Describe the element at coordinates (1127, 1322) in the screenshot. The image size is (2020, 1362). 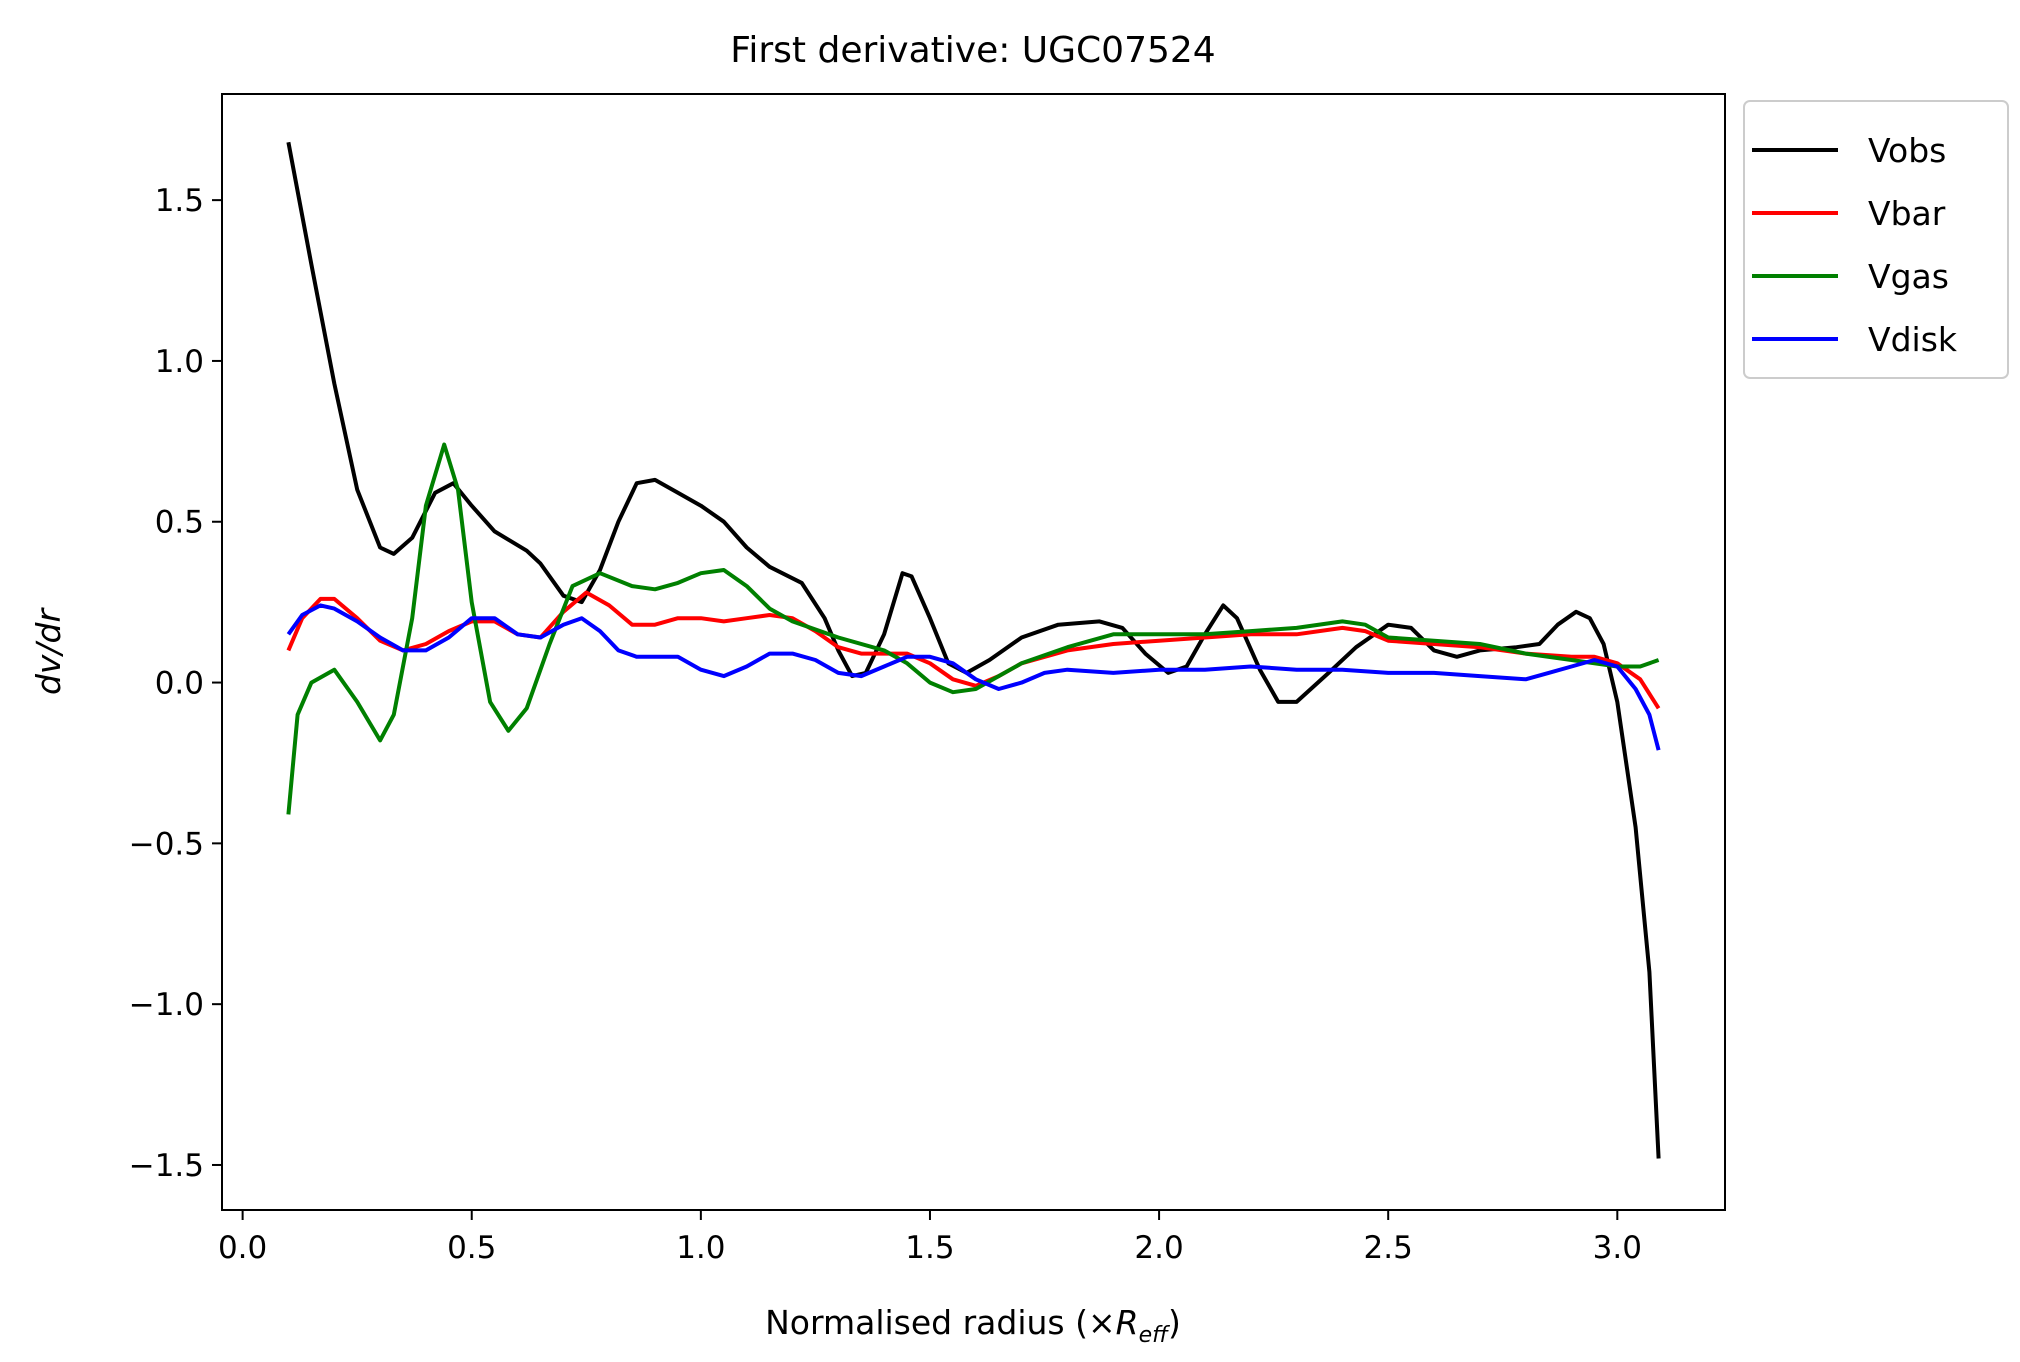
I see `x-axis-label-math: R` at that location.